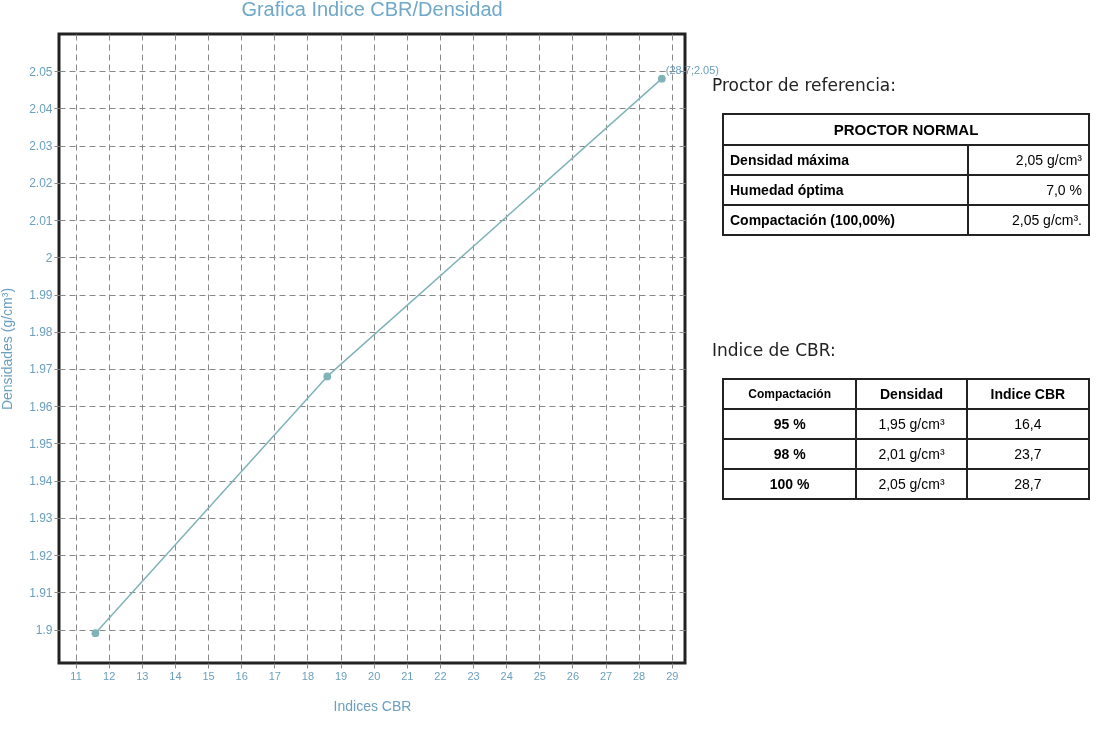 The image size is (1096, 751). What do you see at coordinates (672, 675) in the screenshot?
I see `x-tick-label: 29` at bounding box center [672, 675].